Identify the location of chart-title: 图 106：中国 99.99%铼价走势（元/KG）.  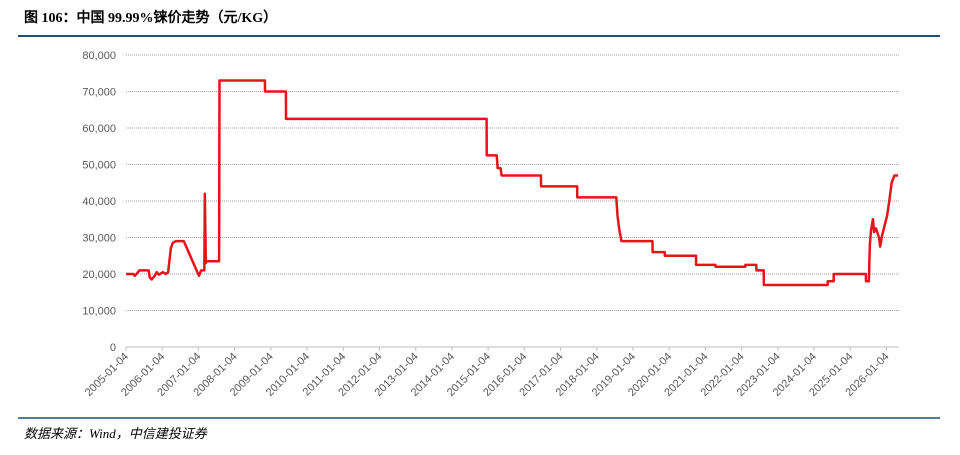
(150, 17).